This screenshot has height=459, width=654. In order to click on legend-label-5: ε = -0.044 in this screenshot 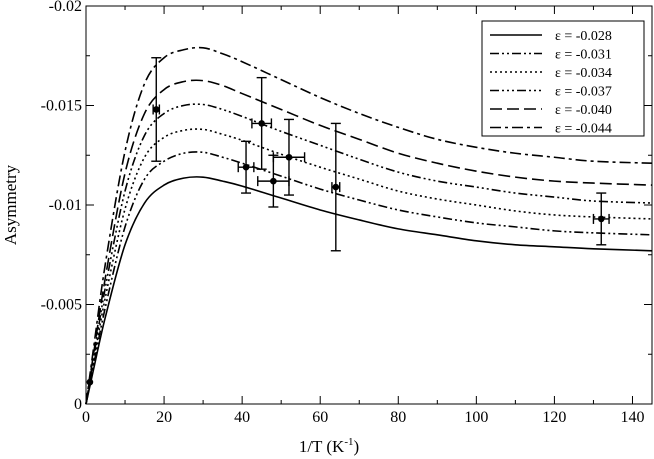, I will do `click(583, 129)`.